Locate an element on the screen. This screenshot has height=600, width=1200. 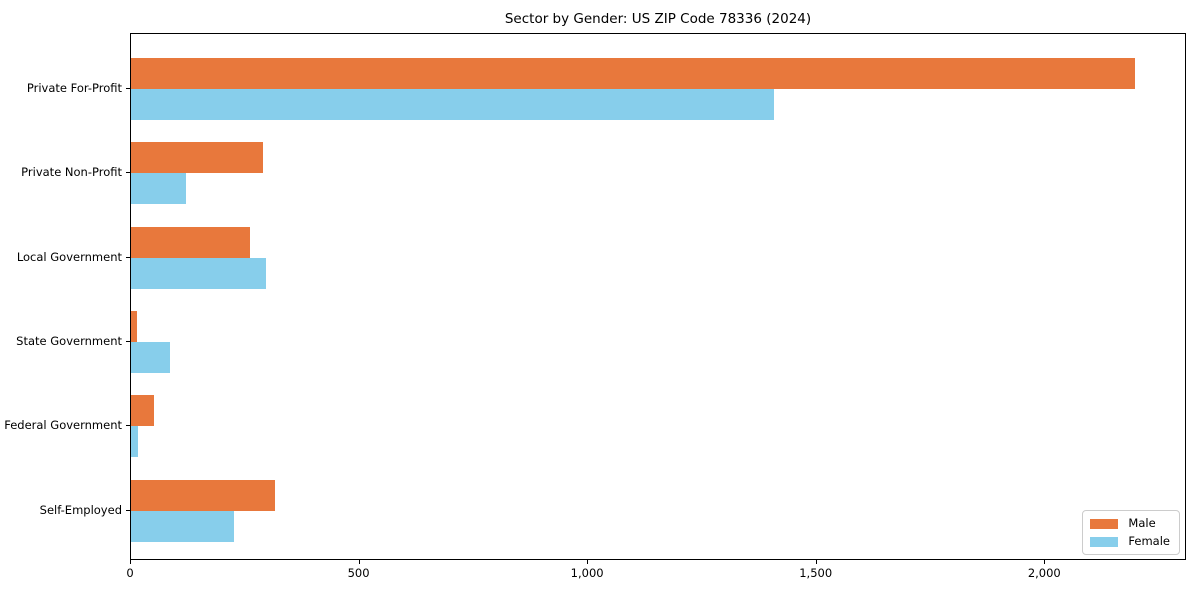
bar-male-private-for-profit is located at coordinates (633, 73).